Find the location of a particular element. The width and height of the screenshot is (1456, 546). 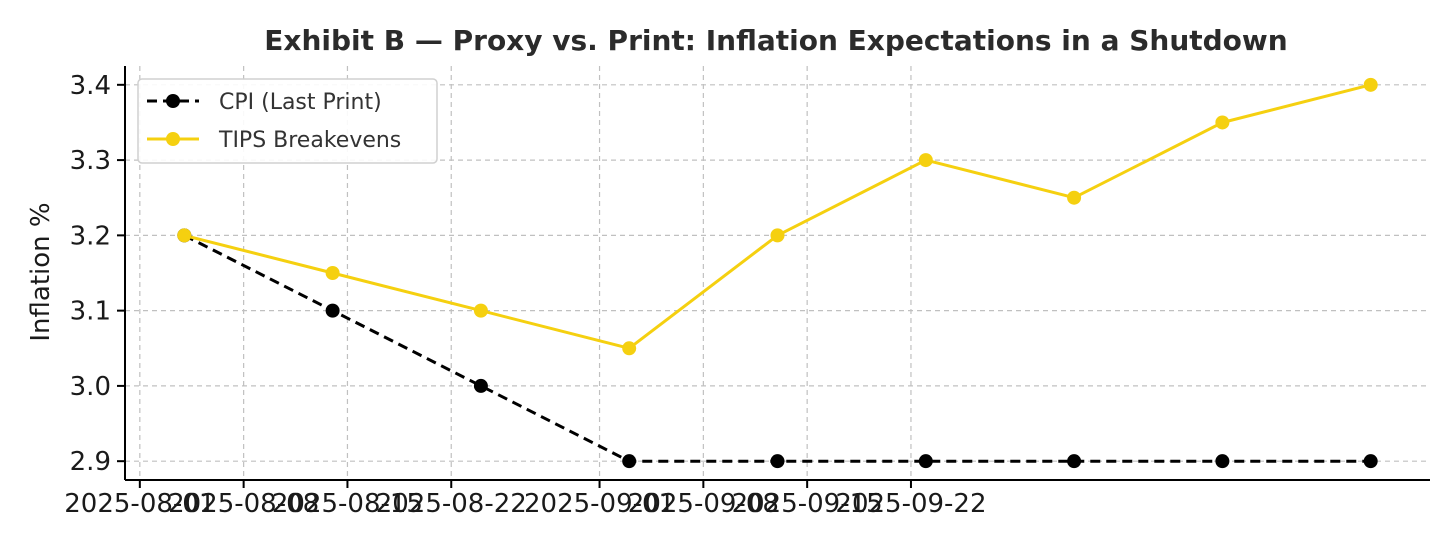

x-tick-label: 2025-09-15 is located at coordinates (807, 504).